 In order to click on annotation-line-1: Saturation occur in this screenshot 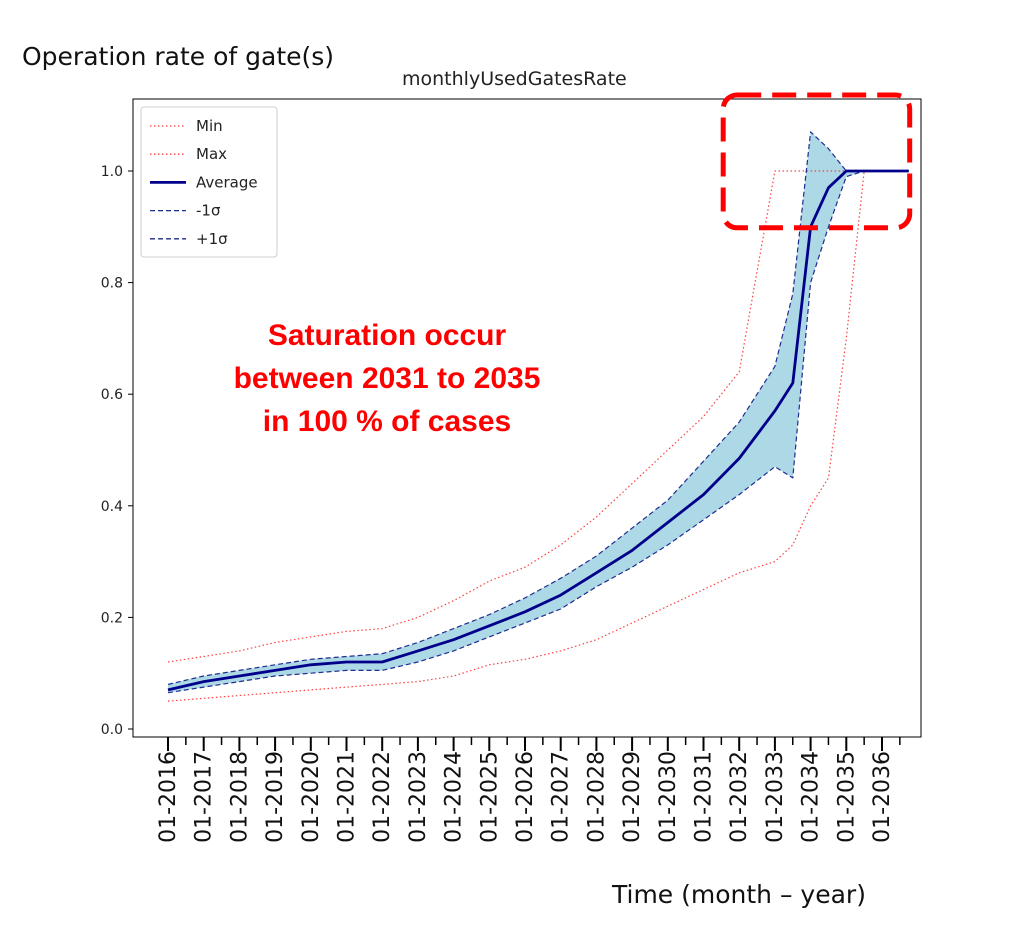, I will do `click(387, 335)`.